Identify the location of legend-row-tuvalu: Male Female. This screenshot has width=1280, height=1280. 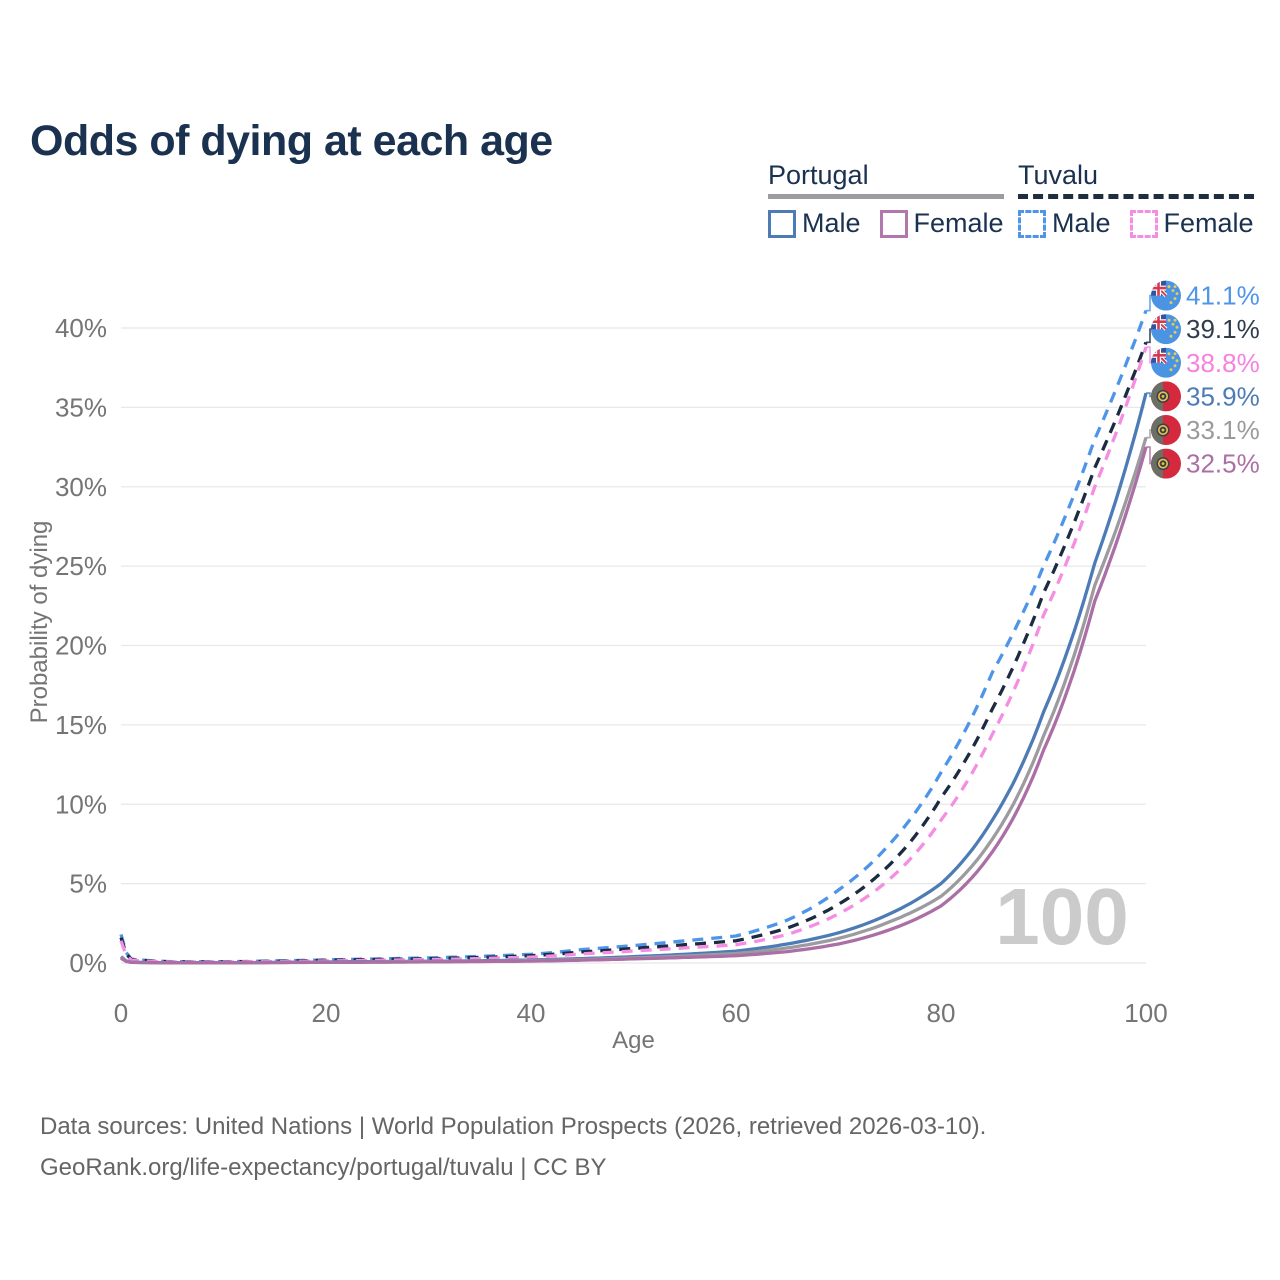
(1136, 223).